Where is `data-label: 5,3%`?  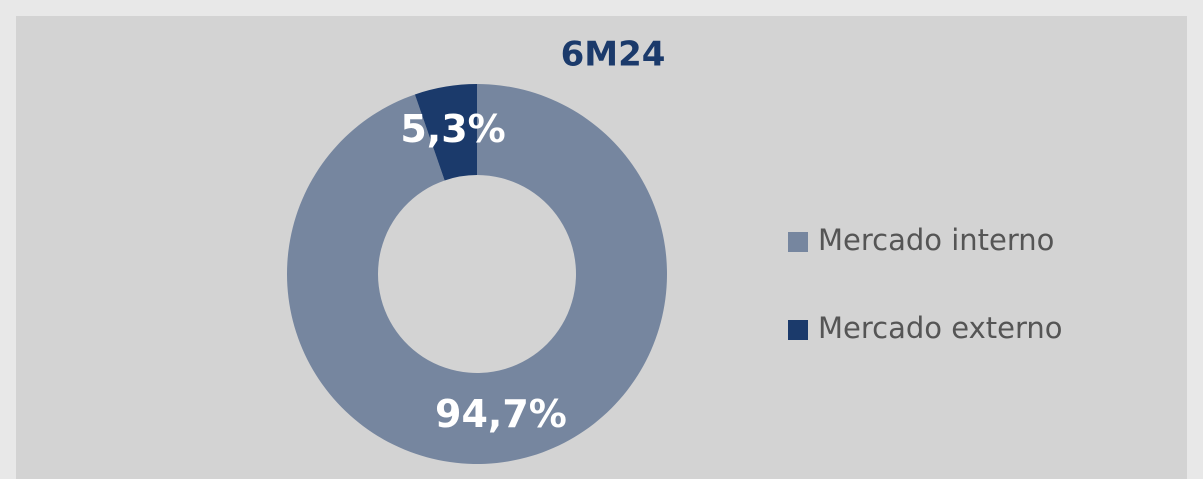
data-label: 5,3% is located at coordinates (452, 129).